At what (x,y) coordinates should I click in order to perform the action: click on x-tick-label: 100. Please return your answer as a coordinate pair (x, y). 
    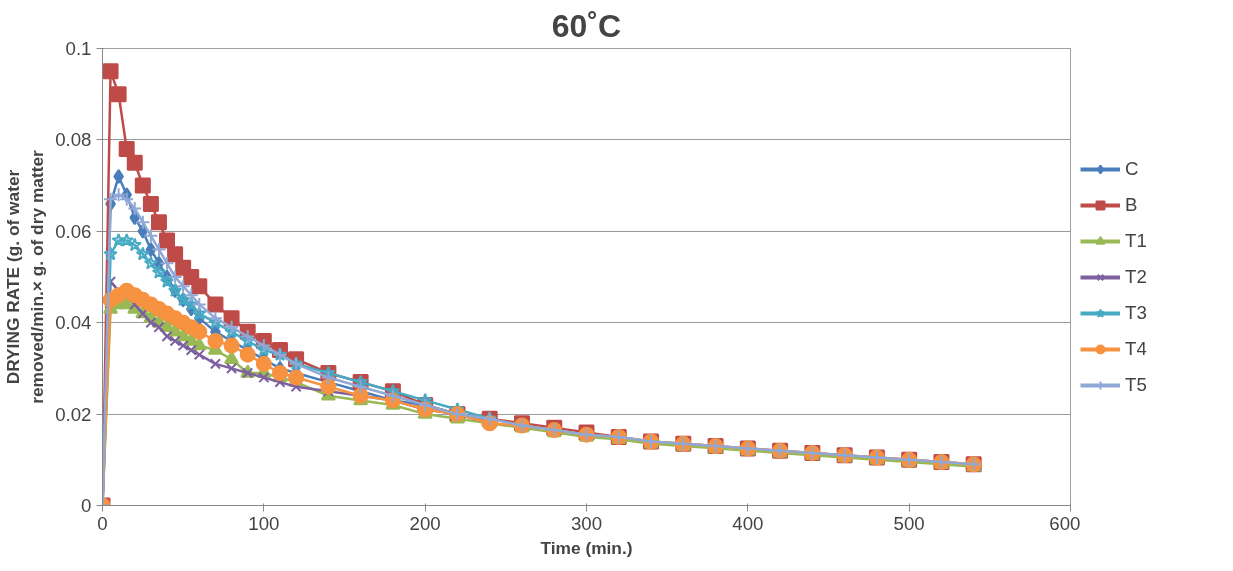
    Looking at the image, I should click on (264, 523).